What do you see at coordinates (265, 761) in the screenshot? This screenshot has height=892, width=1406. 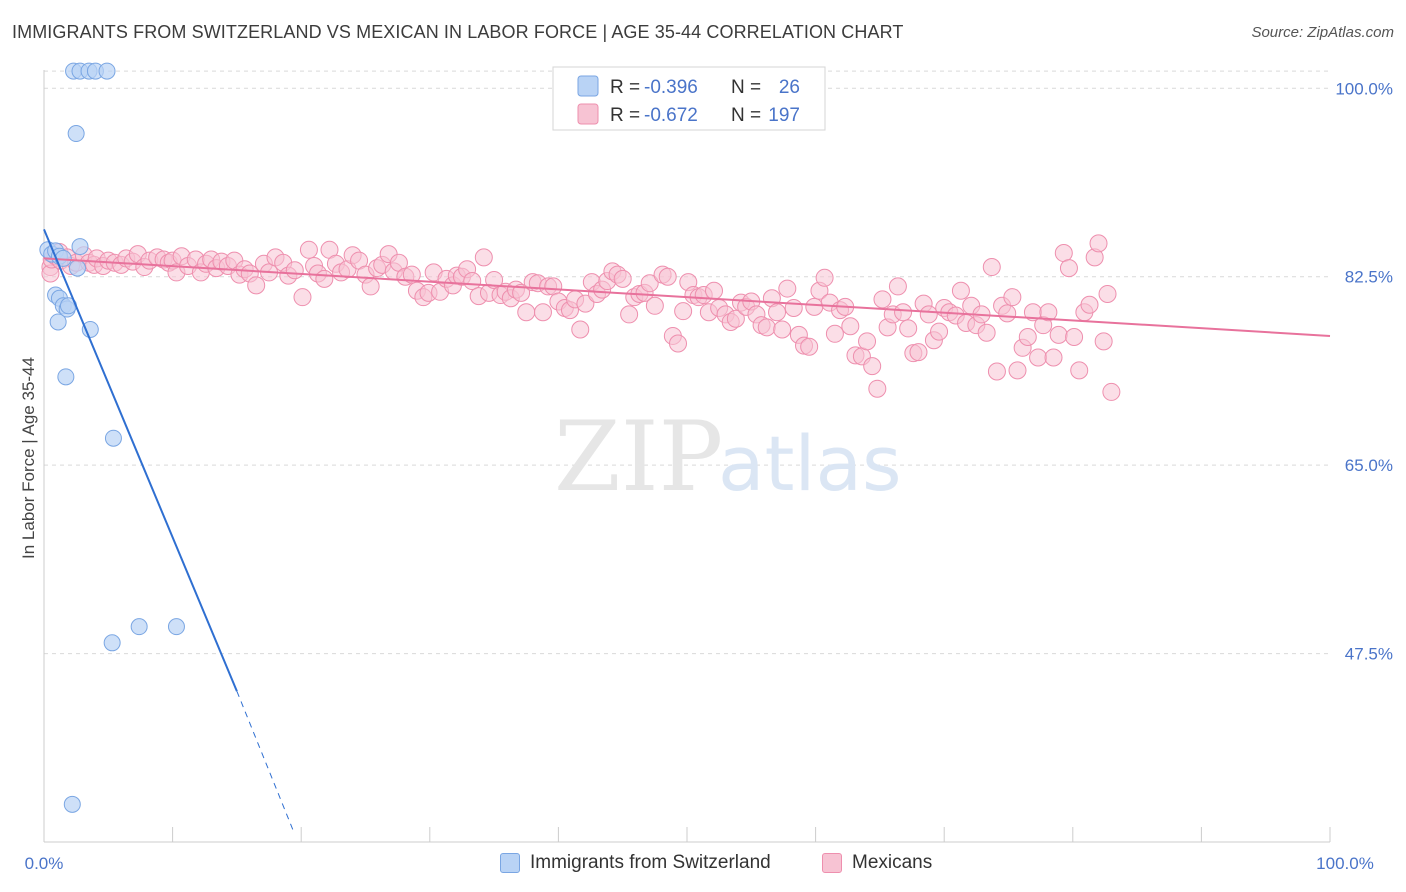 I see `switzerland-trend-extension` at bounding box center [265, 761].